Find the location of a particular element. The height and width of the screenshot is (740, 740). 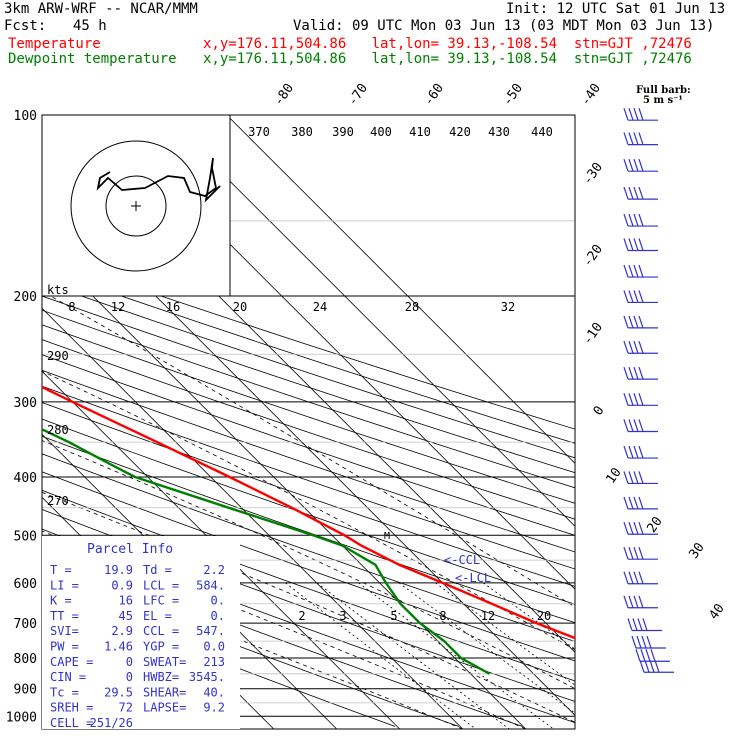

dewpoint-label: Dewpoint temperature is located at coordinates (92, 59).